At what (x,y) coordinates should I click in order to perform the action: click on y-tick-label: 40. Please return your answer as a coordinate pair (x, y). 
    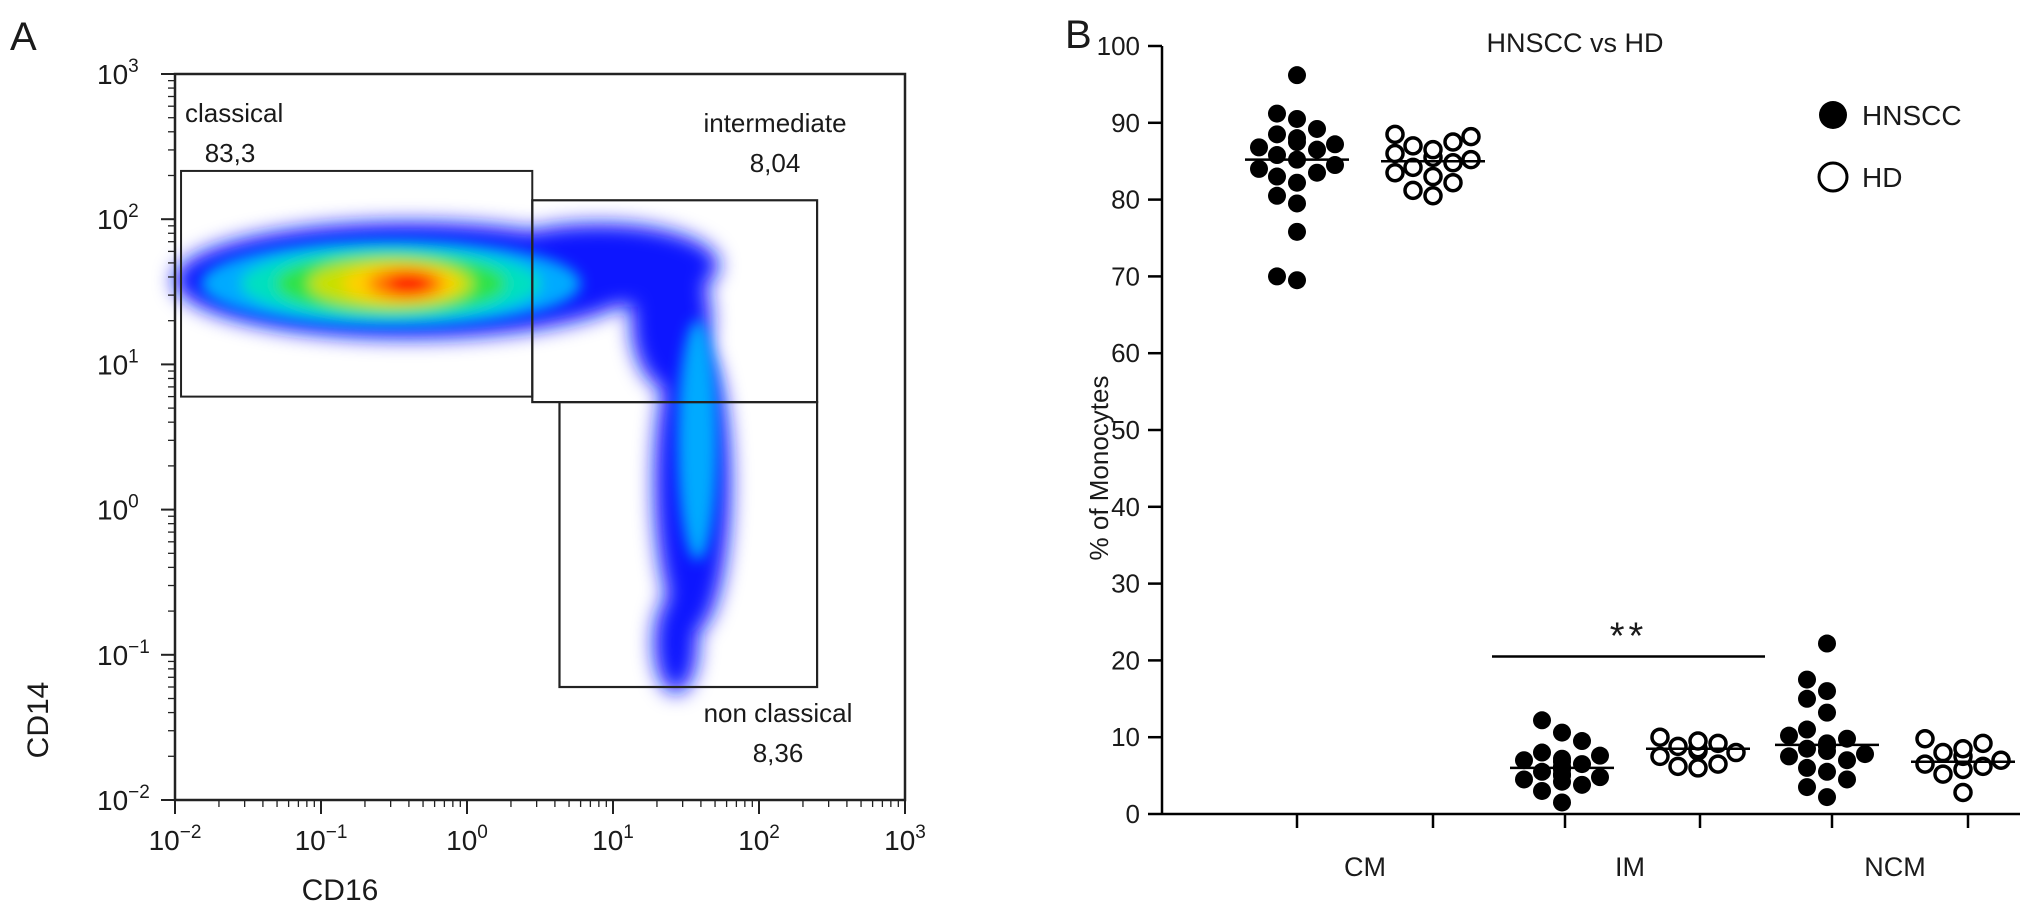
    Looking at the image, I should click on (1125, 507).